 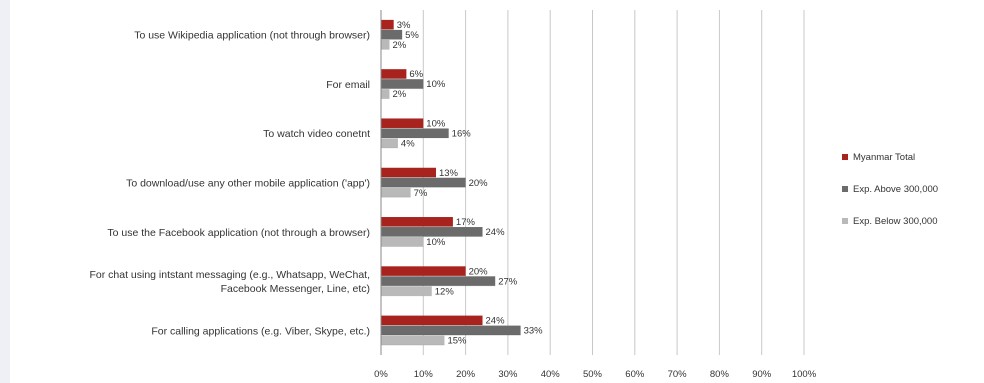 What do you see at coordinates (424, 374) in the screenshot?
I see `x-tick-label: 10%` at bounding box center [424, 374].